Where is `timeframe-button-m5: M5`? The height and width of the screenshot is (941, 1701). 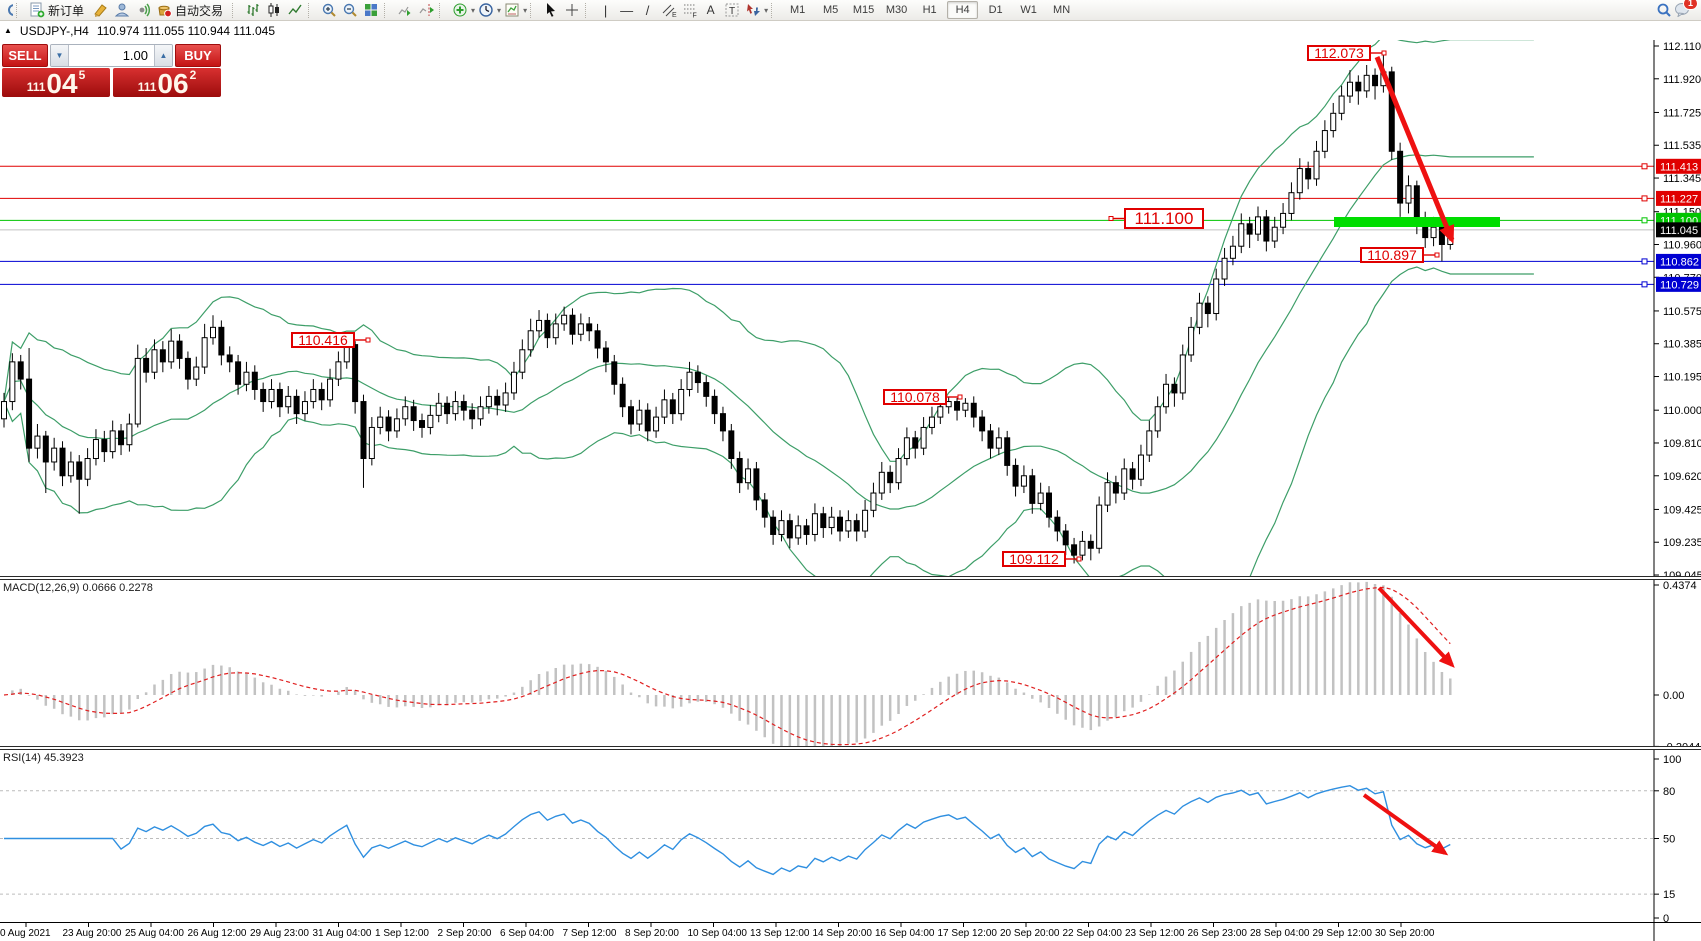
timeframe-button-m5: M5 is located at coordinates (830, 10).